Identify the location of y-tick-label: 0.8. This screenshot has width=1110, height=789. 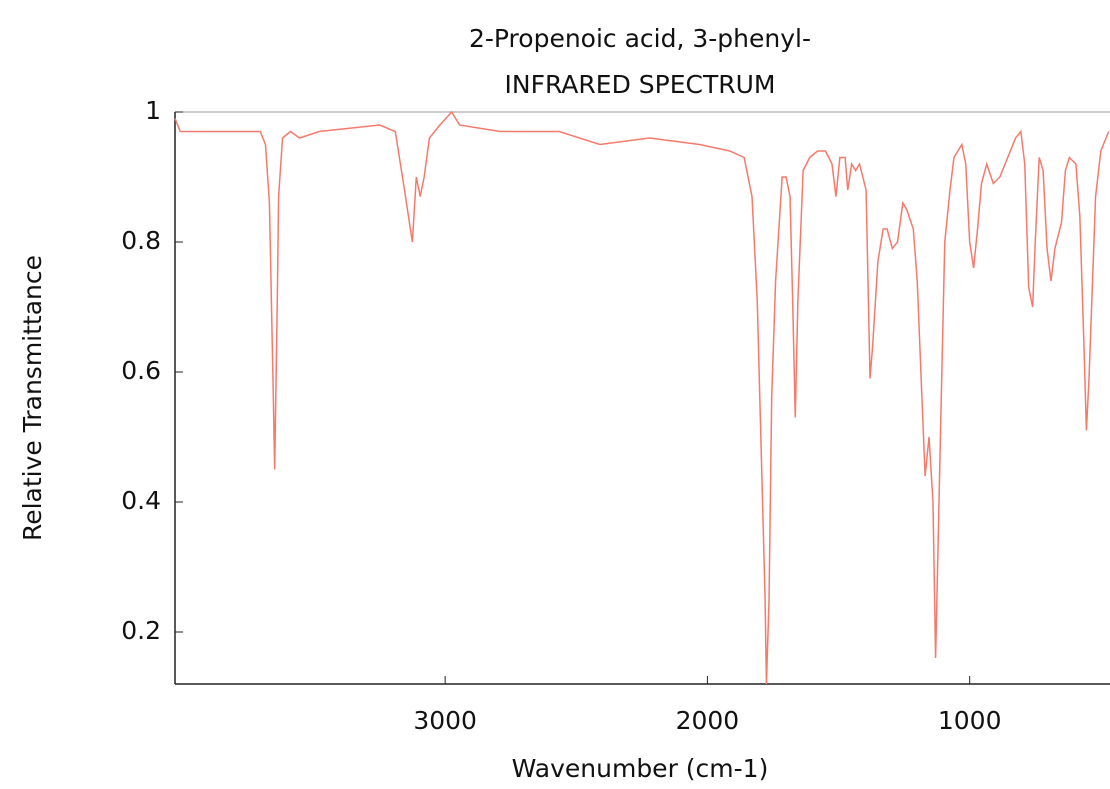
(141, 240).